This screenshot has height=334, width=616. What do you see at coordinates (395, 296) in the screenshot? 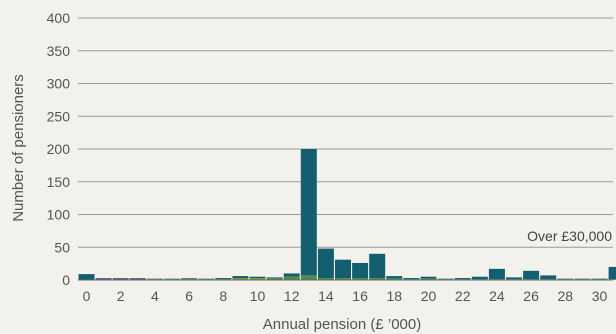
I see `x-tick-label: 18` at bounding box center [395, 296].